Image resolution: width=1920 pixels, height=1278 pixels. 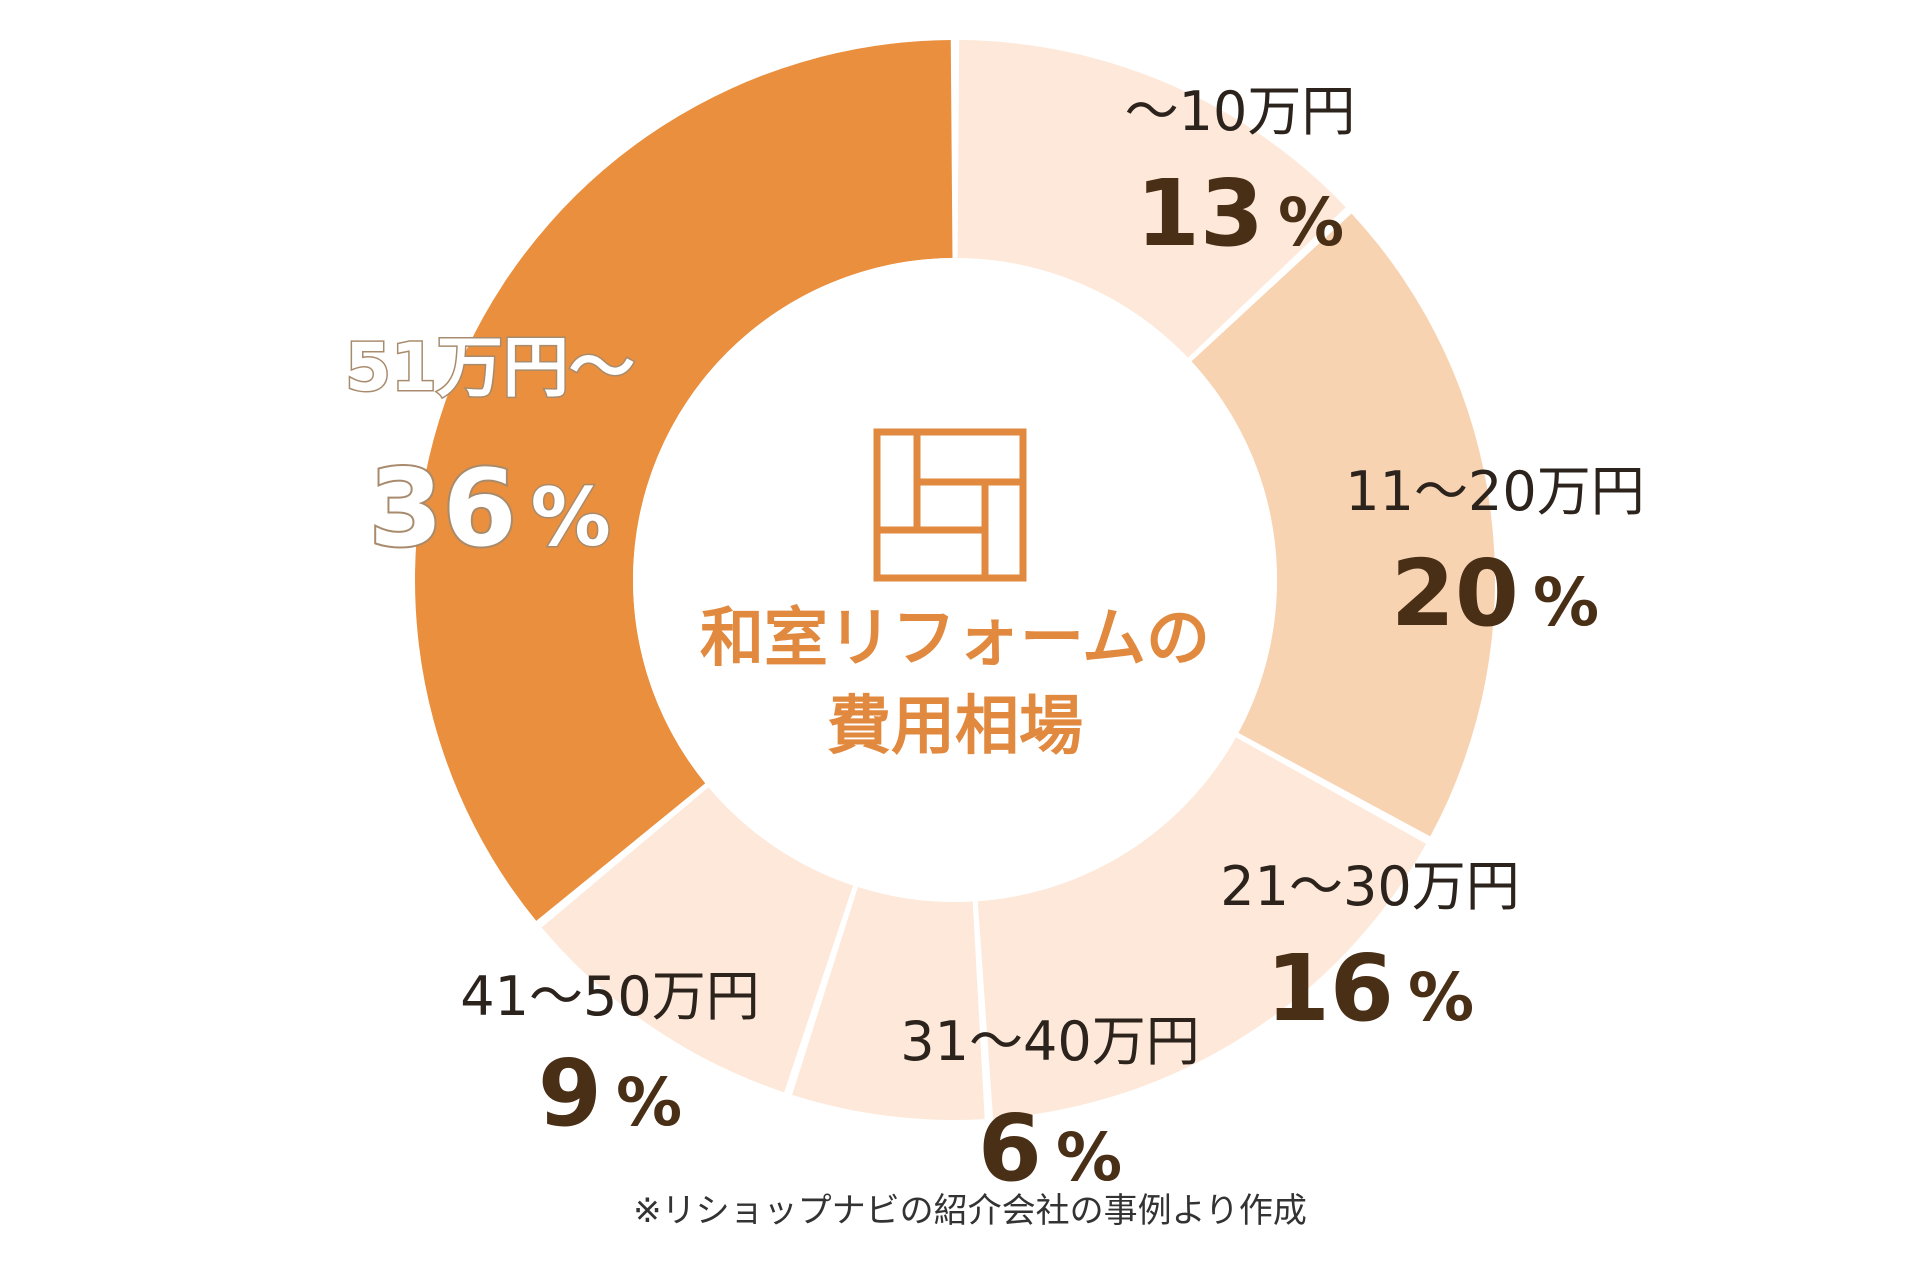 What do you see at coordinates (970, 1211) in the screenshot?
I see `footnote: ※リショップナビの紹介会社の事例より作成` at bounding box center [970, 1211].